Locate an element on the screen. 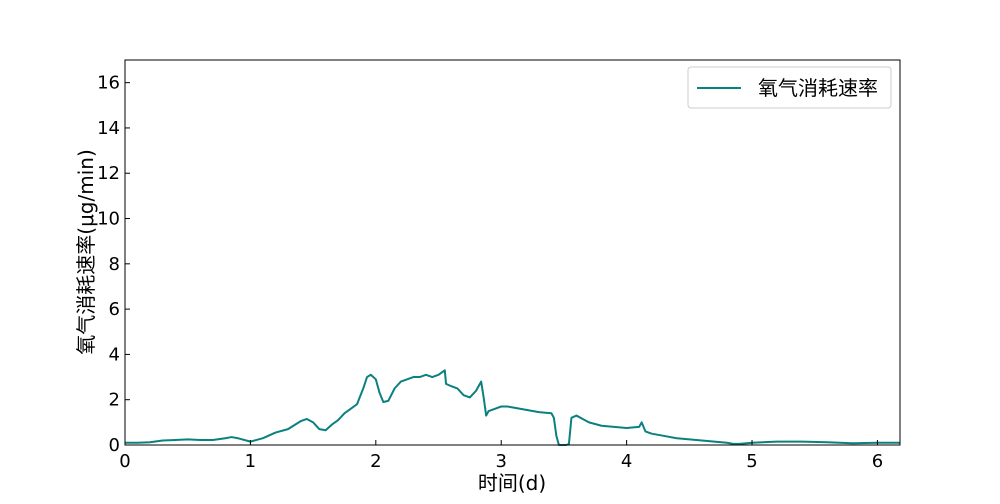 This screenshot has width=1000, height=504. x-tick-label: 4 is located at coordinates (626, 461).